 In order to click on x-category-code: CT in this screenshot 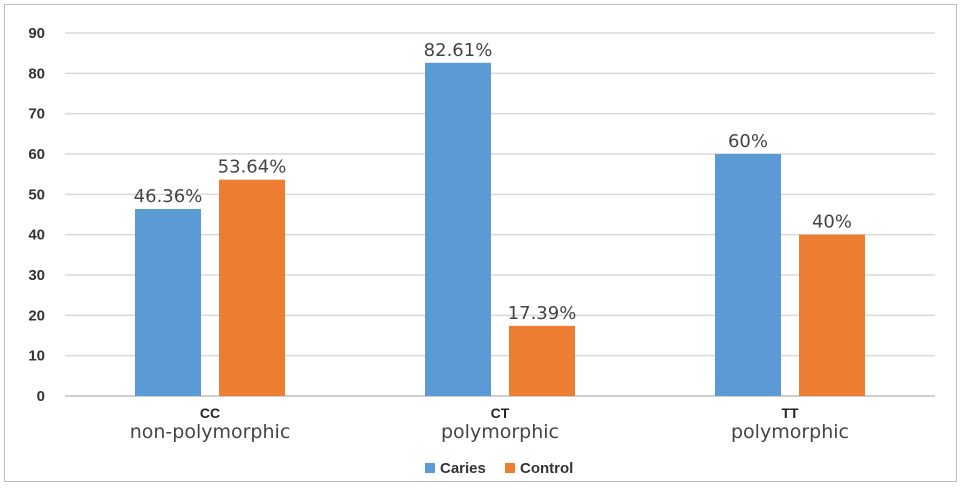, I will do `click(500, 413)`.